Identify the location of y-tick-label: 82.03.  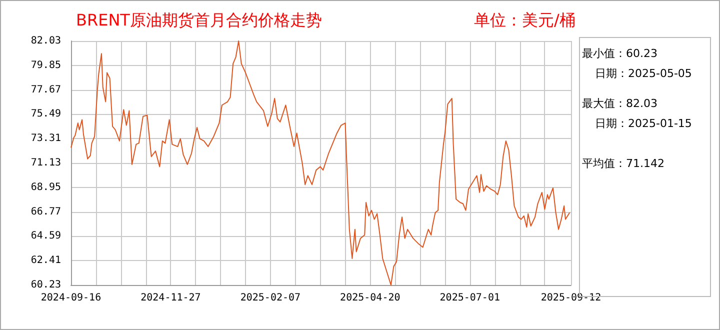
(45, 41).